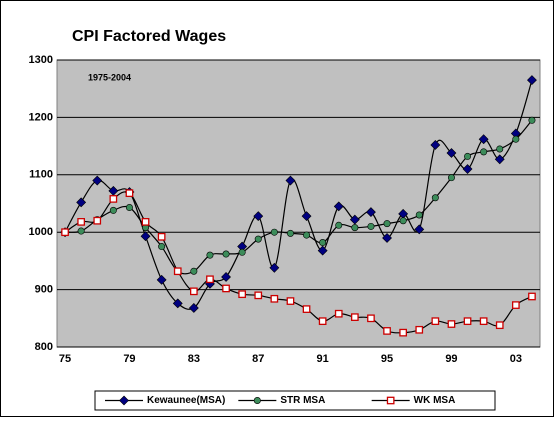 The height and width of the screenshot is (422, 554). Describe the element at coordinates (194, 359) in the screenshot. I see `x-tick-label: 83` at that location.